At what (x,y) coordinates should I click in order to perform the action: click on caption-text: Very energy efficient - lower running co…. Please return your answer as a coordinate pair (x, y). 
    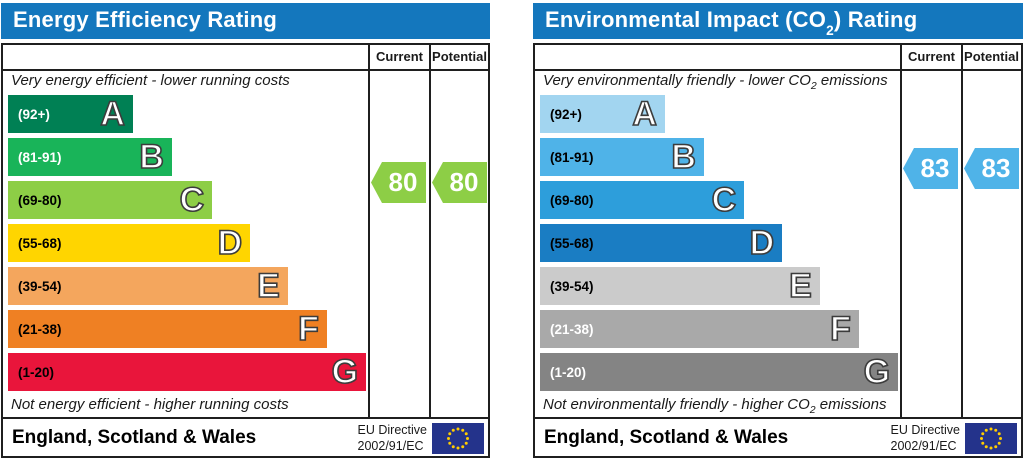
    Looking at the image, I should click on (150, 80).